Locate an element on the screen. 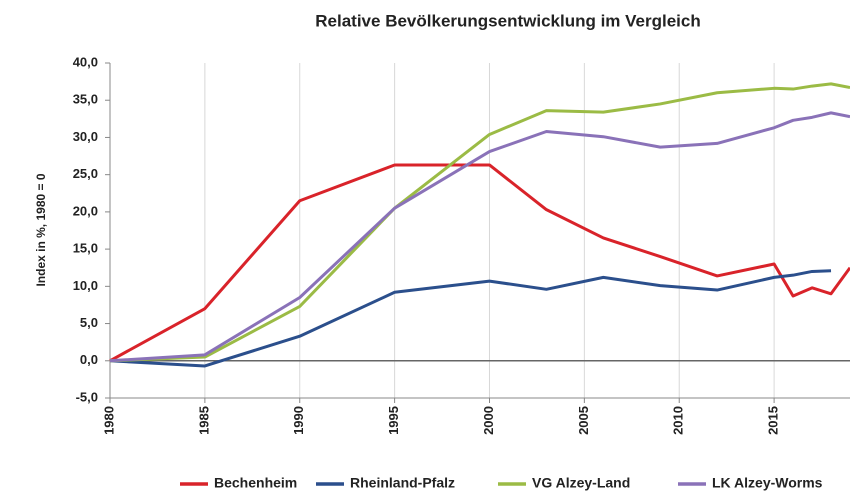  x-tick-label: 1980 is located at coordinates (108, 420).